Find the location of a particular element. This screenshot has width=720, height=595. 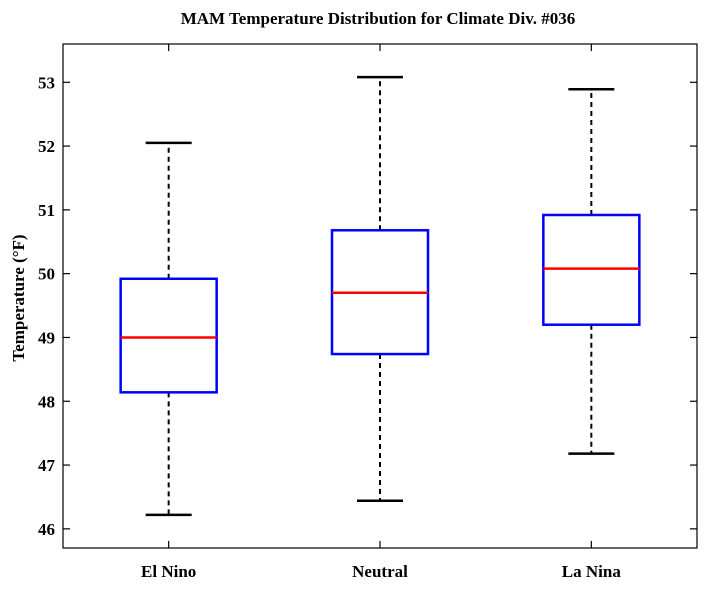

y-tick-label: 47 is located at coordinates (47, 465).